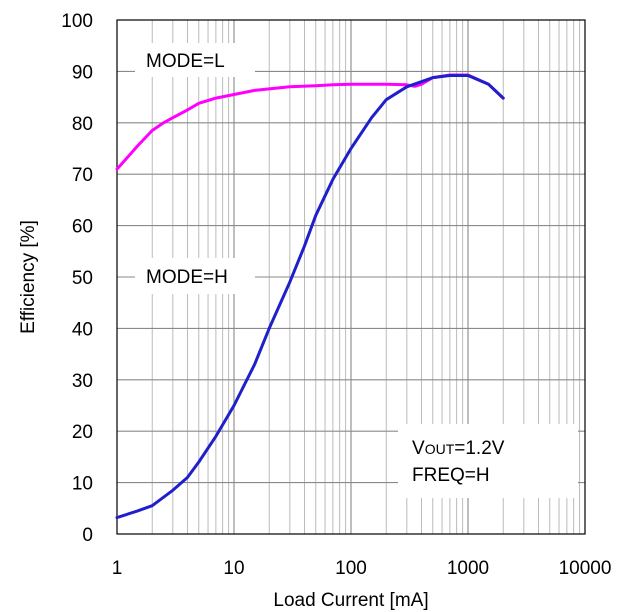 Image resolution: width=634 pixels, height=612 pixels. I want to click on y-tick-label: 60, so click(82, 227).